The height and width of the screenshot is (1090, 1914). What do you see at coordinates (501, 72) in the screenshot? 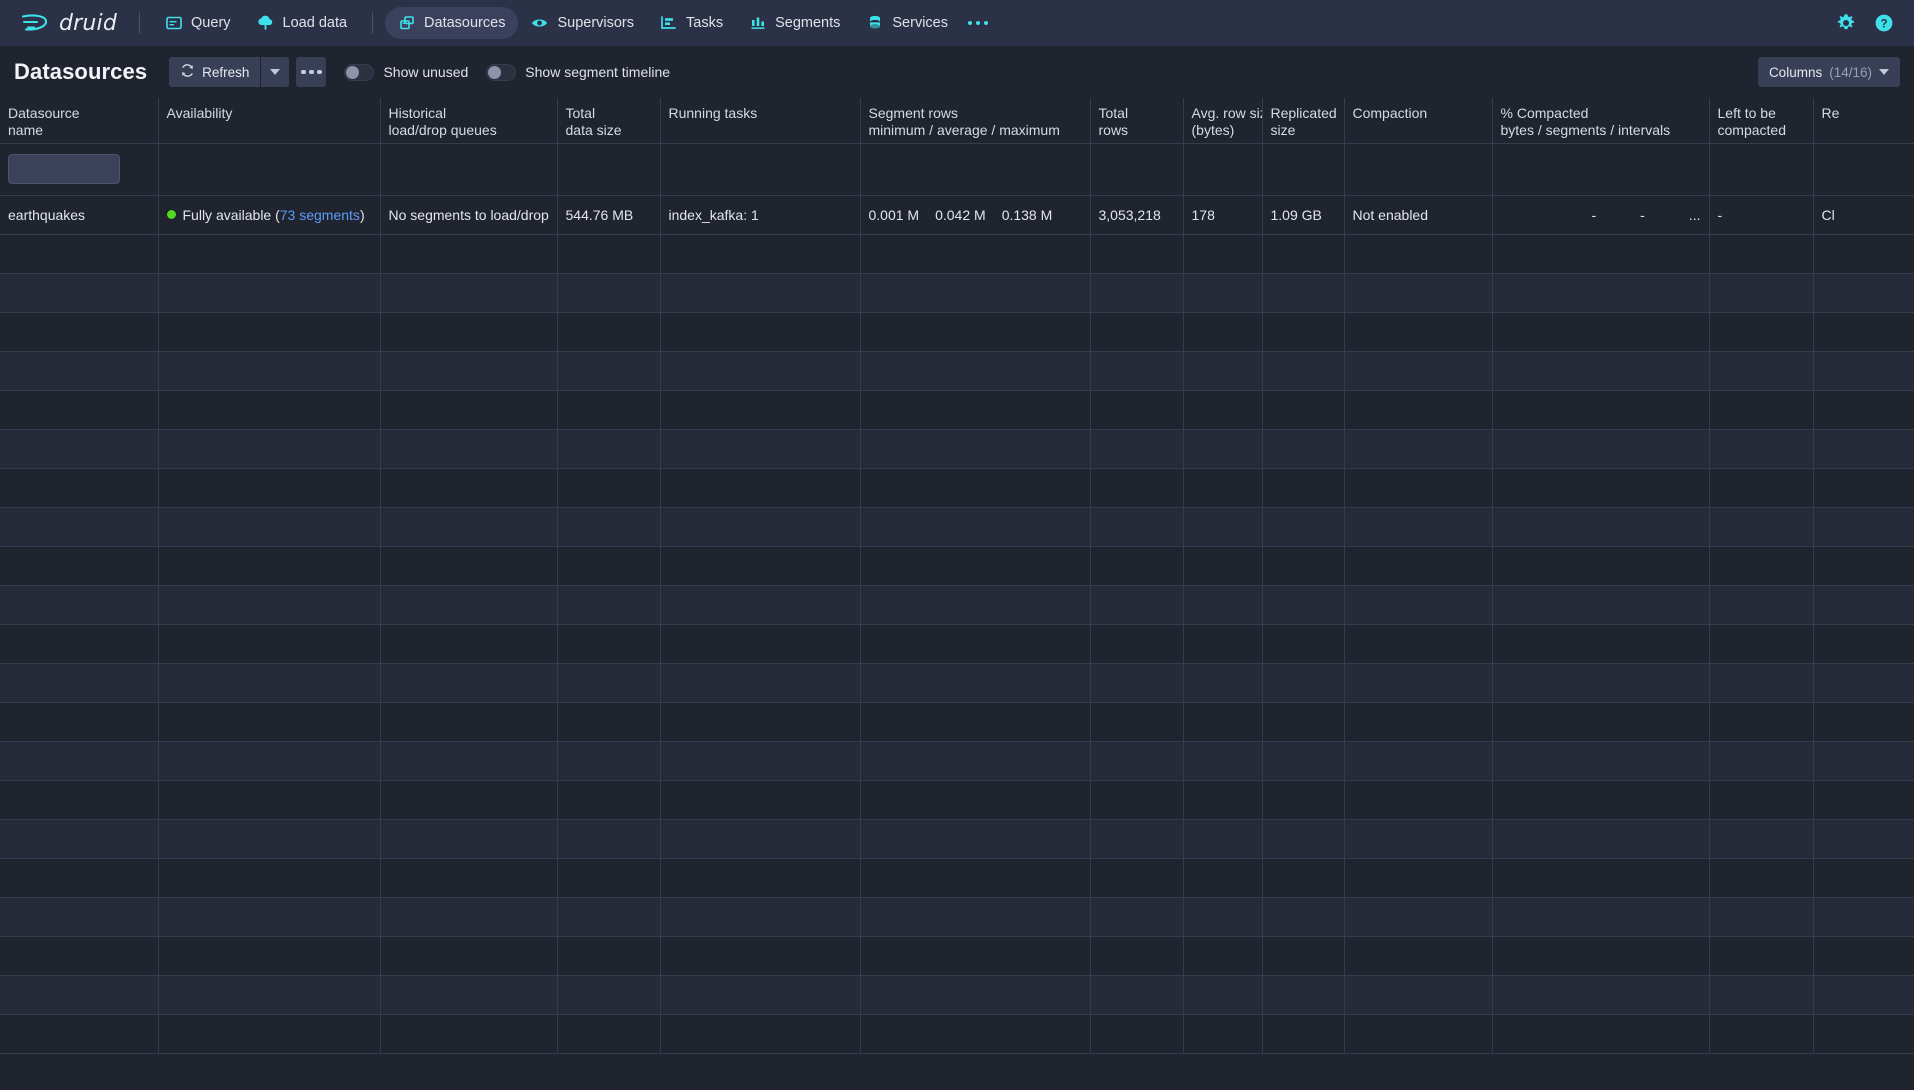
I see `show-segment-timeline-switch` at bounding box center [501, 72].